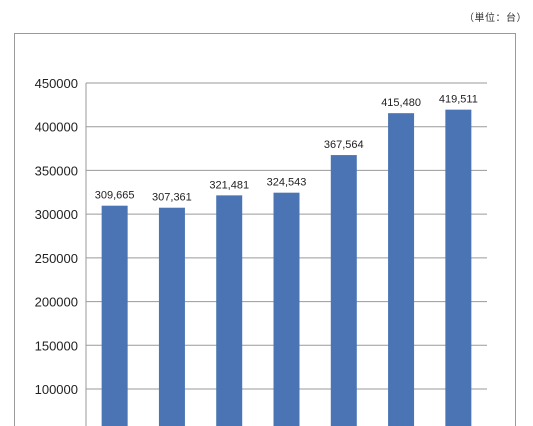 The height and width of the screenshot is (426, 533). I want to click on data-label: 321,481, so click(229, 185).